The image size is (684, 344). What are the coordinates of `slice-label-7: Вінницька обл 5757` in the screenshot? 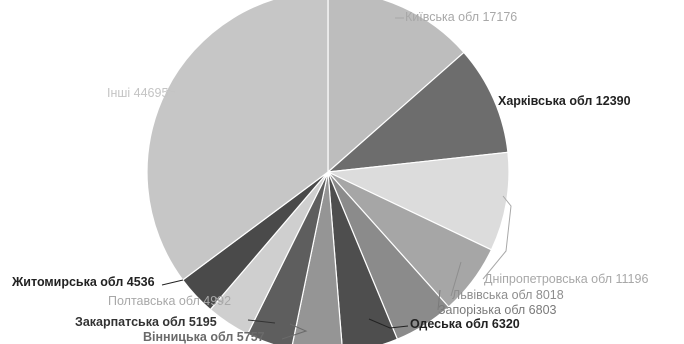 It's located at (204, 337).